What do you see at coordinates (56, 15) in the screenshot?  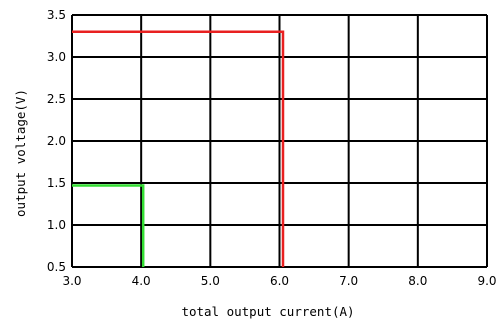 I see `y-tick-label: 3.5` at bounding box center [56, 15].